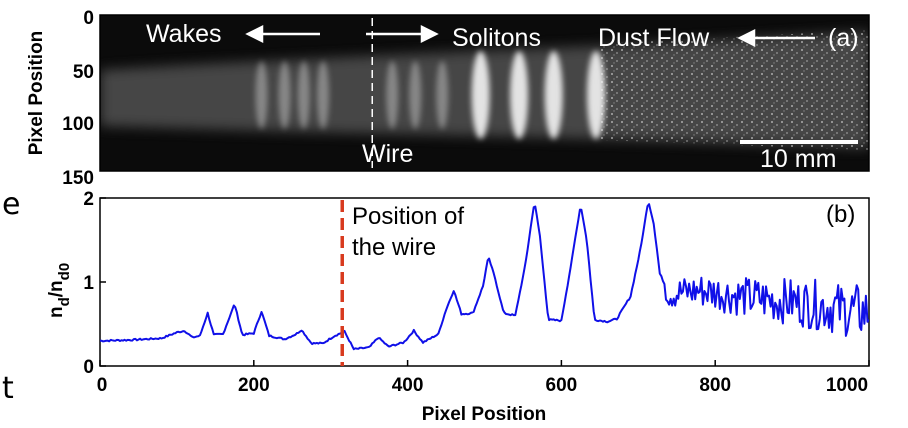 The height and width of the screenshot is (428, 908). I want to click on solitons-label: Solitons, so click(496, 38).